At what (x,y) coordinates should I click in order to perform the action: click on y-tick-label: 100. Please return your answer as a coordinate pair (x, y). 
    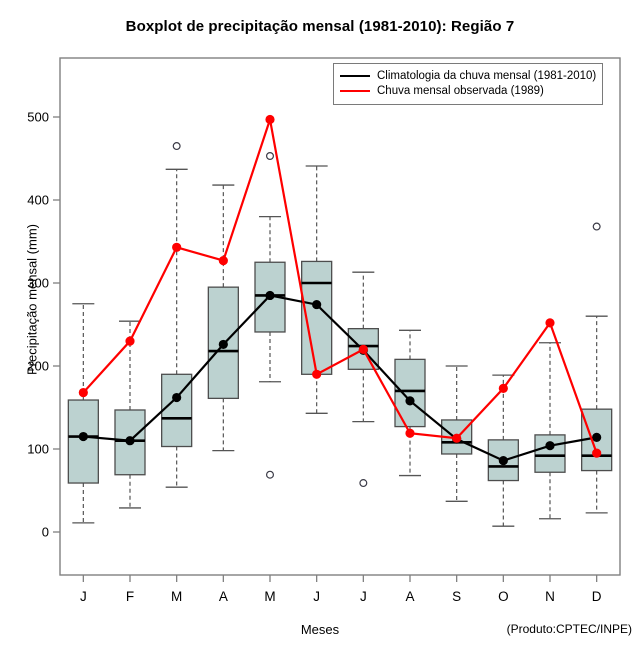
    Looking at the image, I should click on (38, 449).